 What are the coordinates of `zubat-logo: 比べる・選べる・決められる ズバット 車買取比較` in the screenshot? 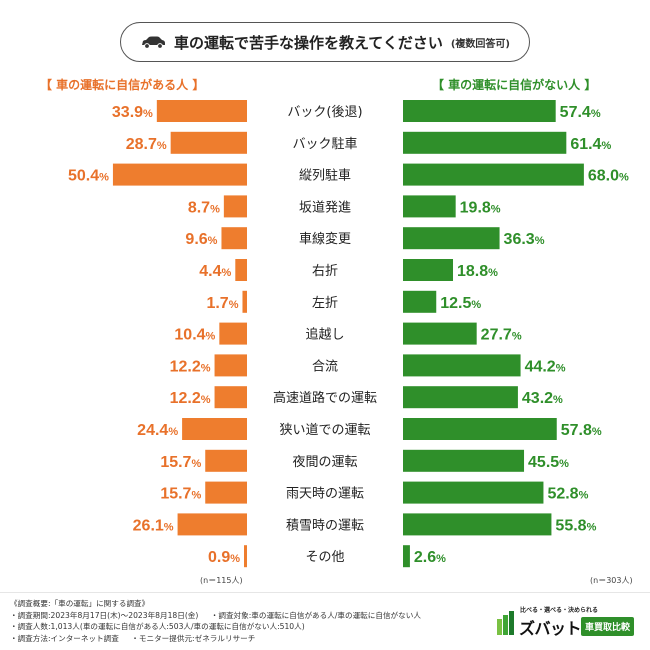 It's located at (567, 623).